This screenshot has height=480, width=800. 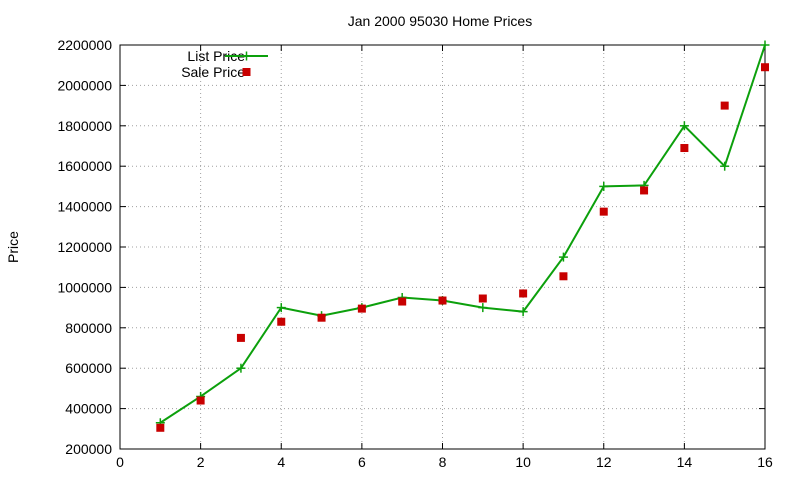 What do you see at coordinates (84, 85) in the screenshot?
I see `y-tick-label: 2000000` at bounding box center [84, 85].